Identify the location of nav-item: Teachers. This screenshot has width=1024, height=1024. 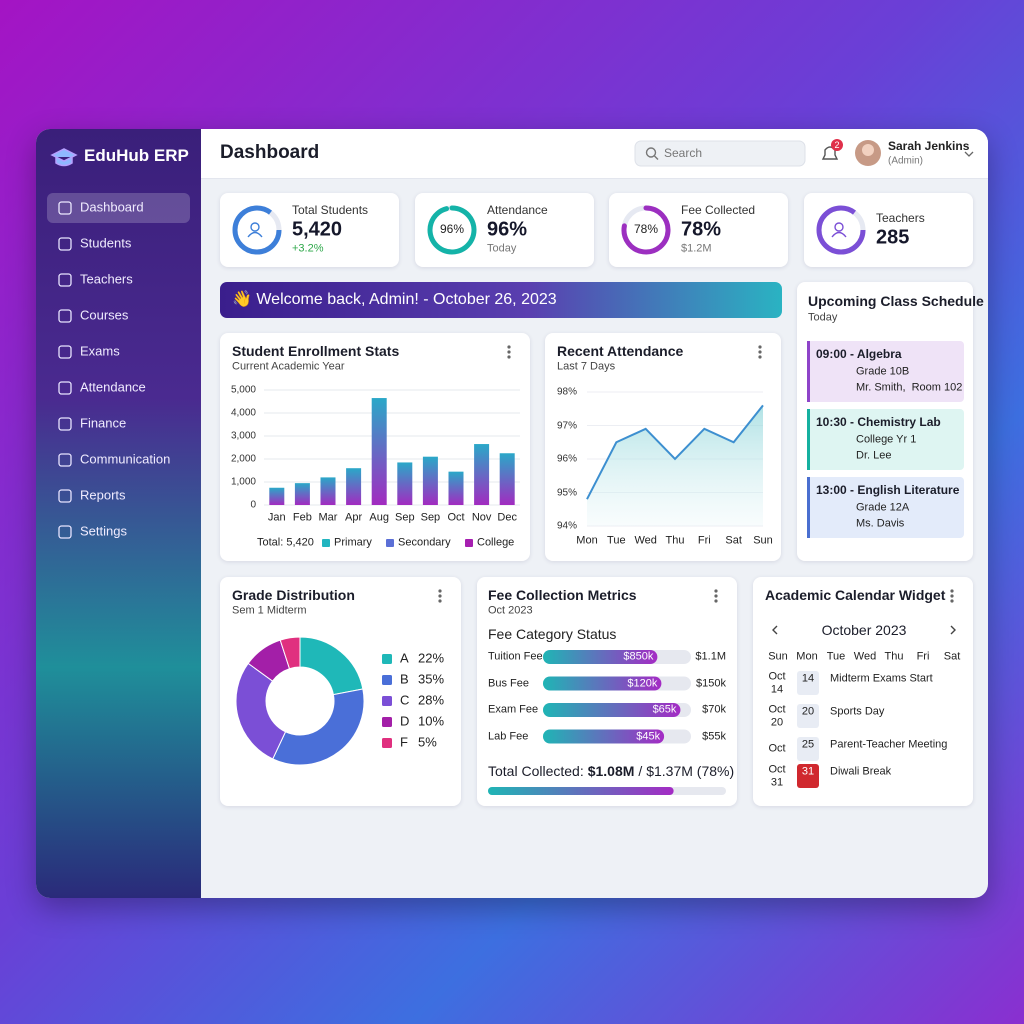
(106, 279).